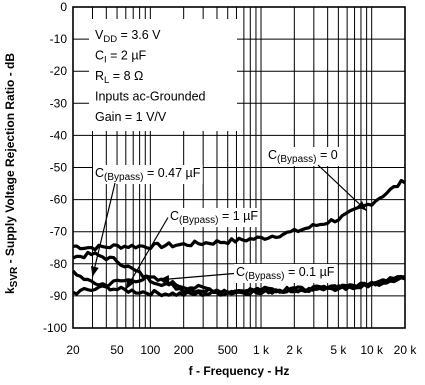  I want to click on x-tick-label: 2 k, so click(294, 350).